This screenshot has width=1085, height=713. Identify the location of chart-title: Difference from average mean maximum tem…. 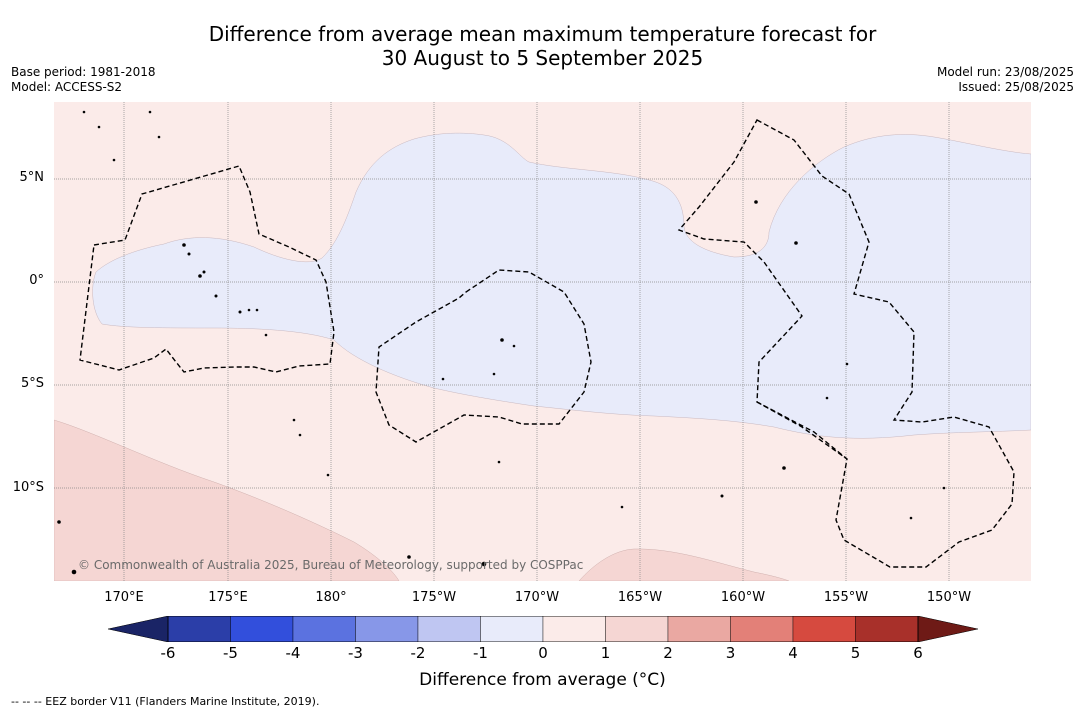
(542, 46).